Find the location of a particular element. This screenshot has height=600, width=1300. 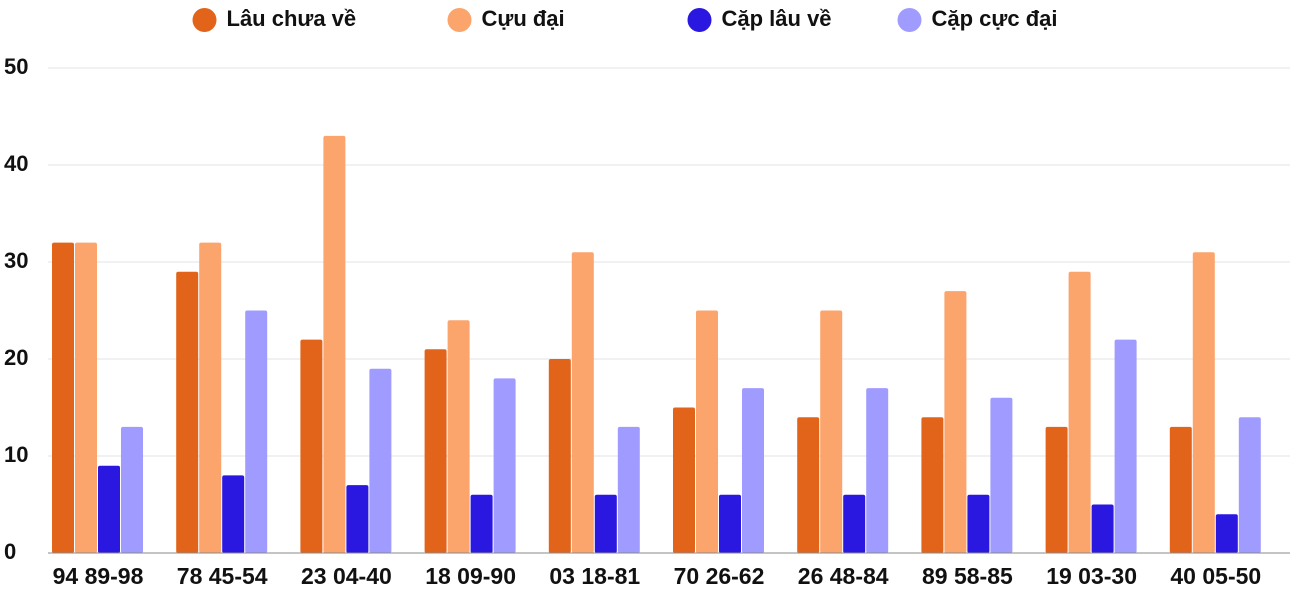

x-tick-label: 03 18-81 is located at coordinates (594, 576).